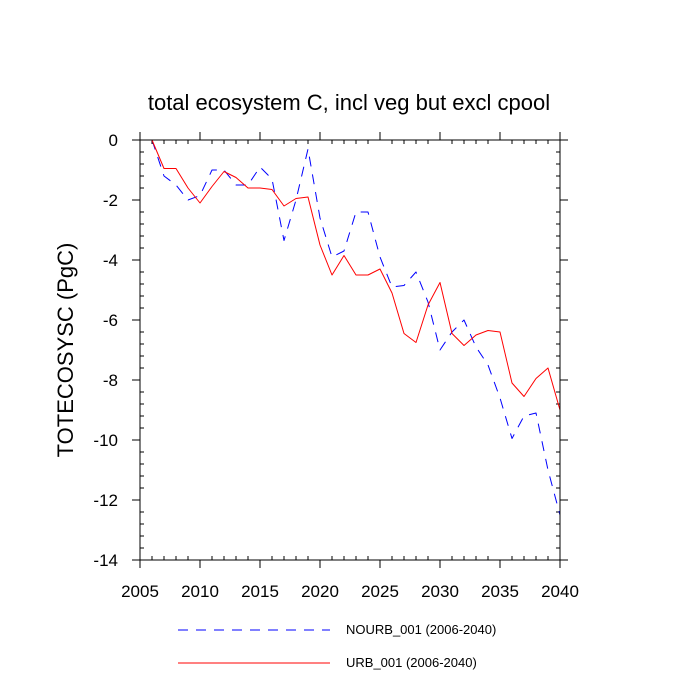 The height and width of the screenshot is (700, 700). Describe the element at coordinates (105, 500) in the screenshot. I see `y-tick-label: -12` at that location.